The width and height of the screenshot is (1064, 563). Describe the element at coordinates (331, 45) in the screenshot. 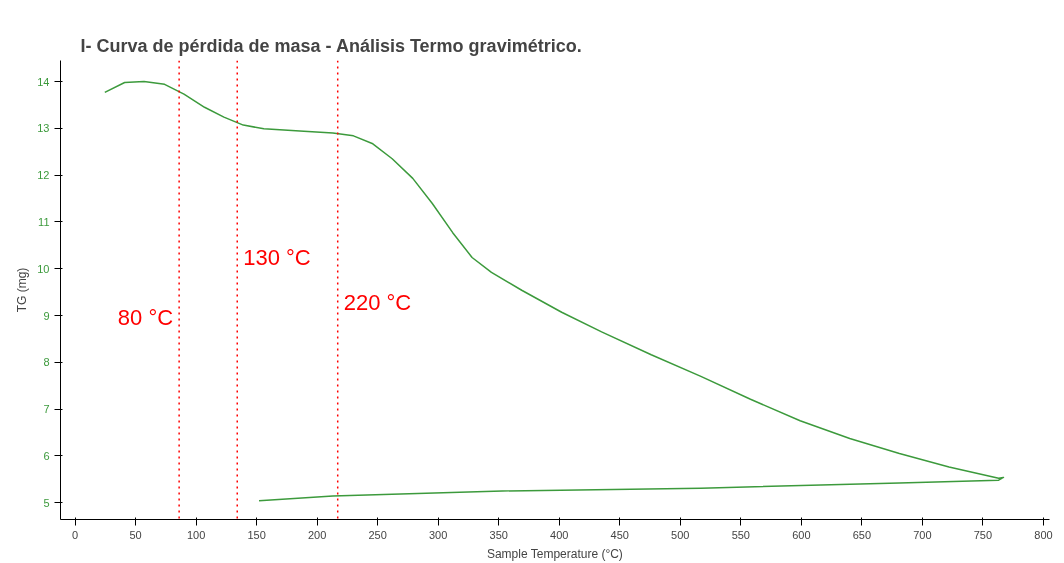

I see `chart-title: I- Curva de pérdida de masa - Análisis Termo gravimétrico.` at that location.